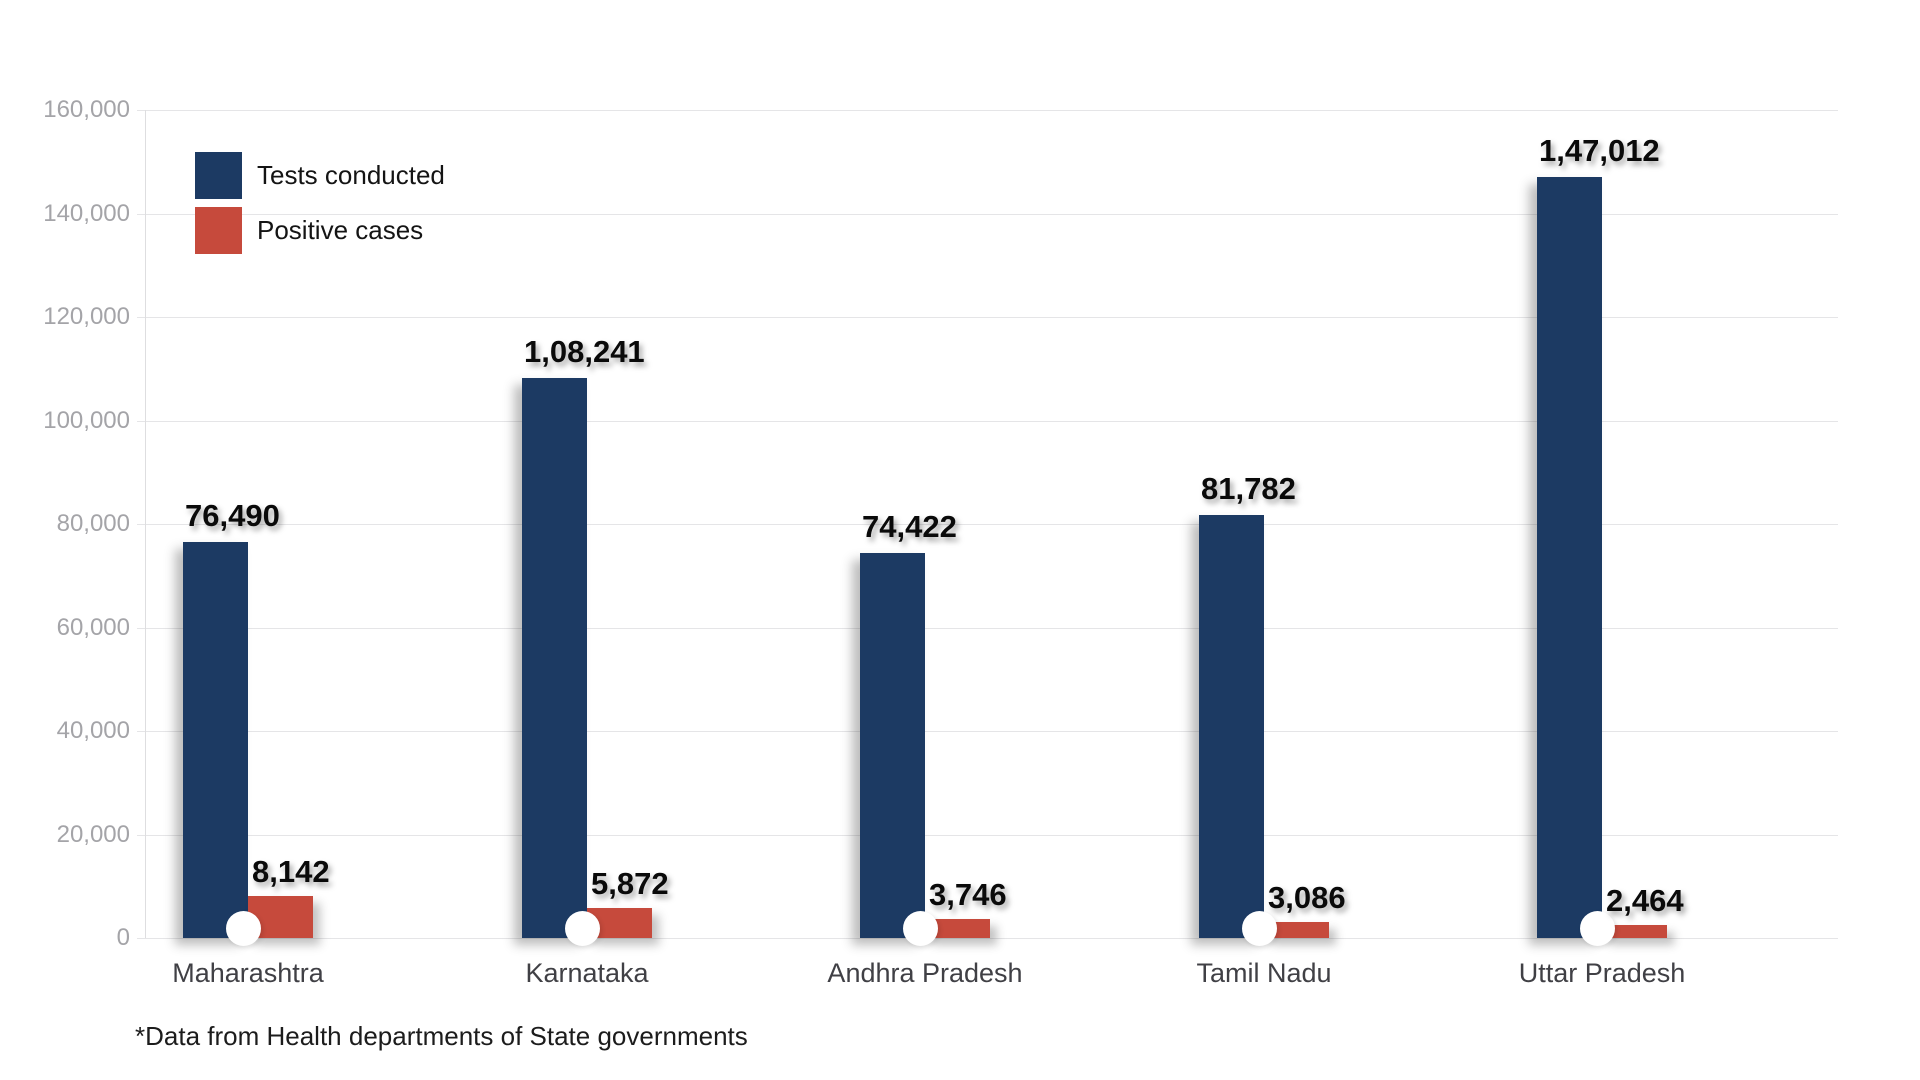 This screenshot has width=1920, height=1080. What do you see at coordinates (93, 834) in the screenshot?
I see `y-tick-label: 20,000` at bounding box center [93, 834].